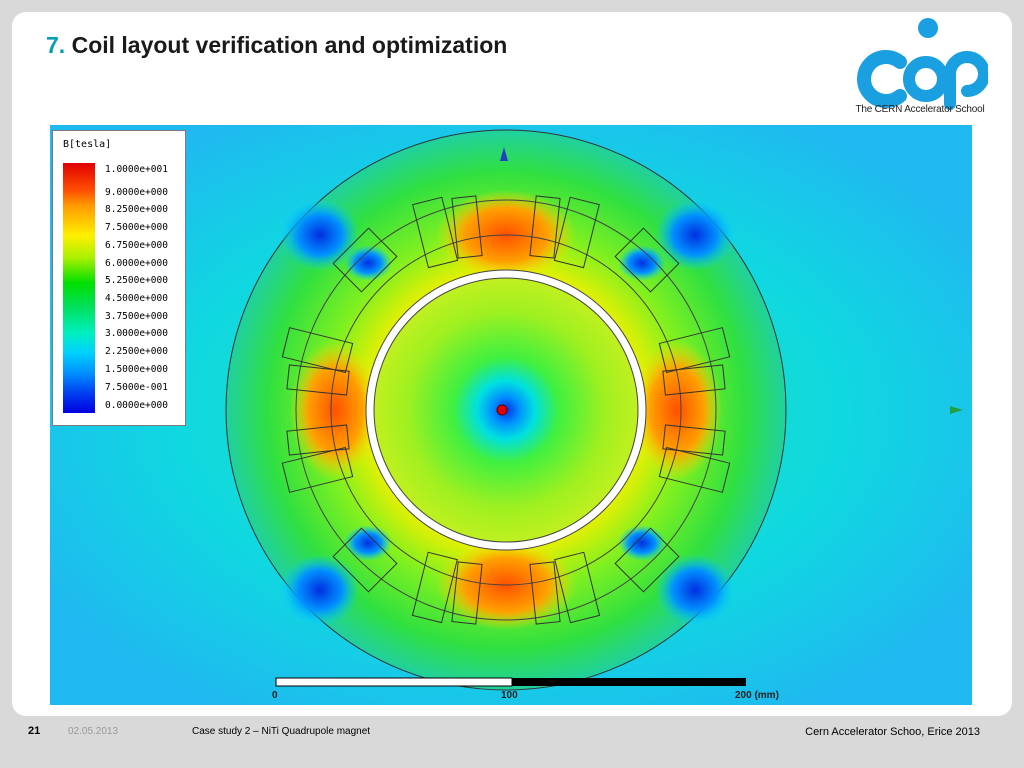 The width and height of the screenshot is (1024, 768). Describe the element at coordinates (136, 333) in the screenshot. I see `legend-label: 3.0000e+000` at that location.